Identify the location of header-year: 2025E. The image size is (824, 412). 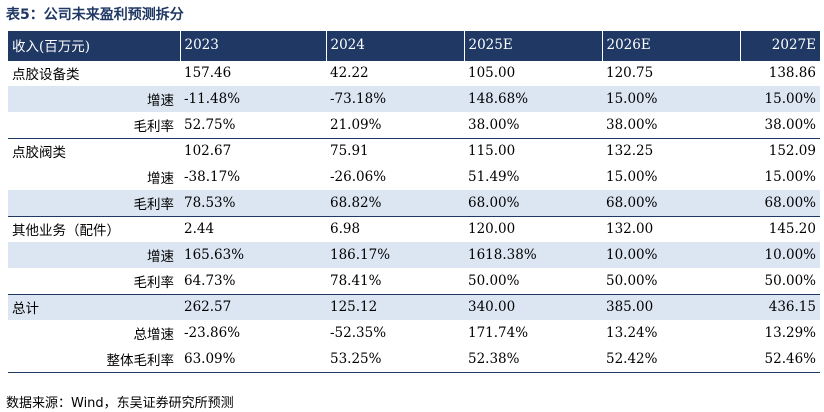
(532, 45).